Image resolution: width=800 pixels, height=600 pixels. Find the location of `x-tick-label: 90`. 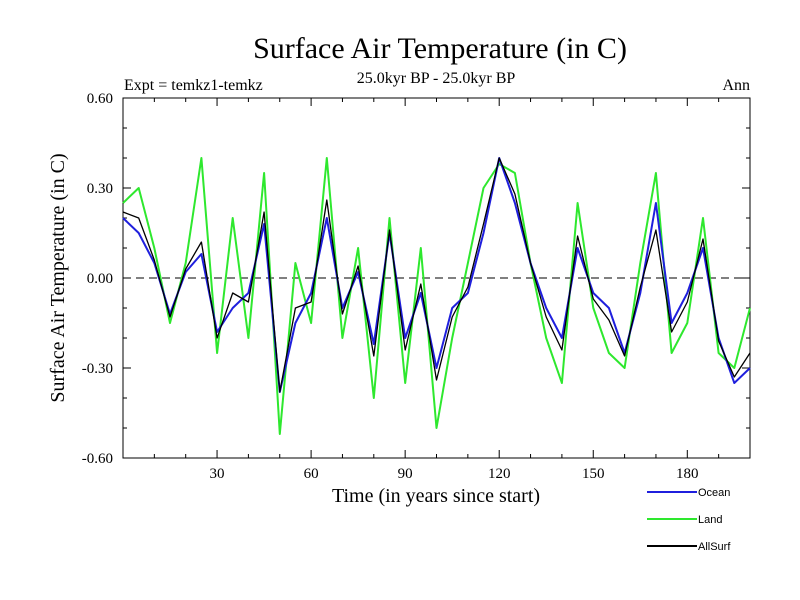

x-tick-label: 90 is located at coordinates (405, 474).